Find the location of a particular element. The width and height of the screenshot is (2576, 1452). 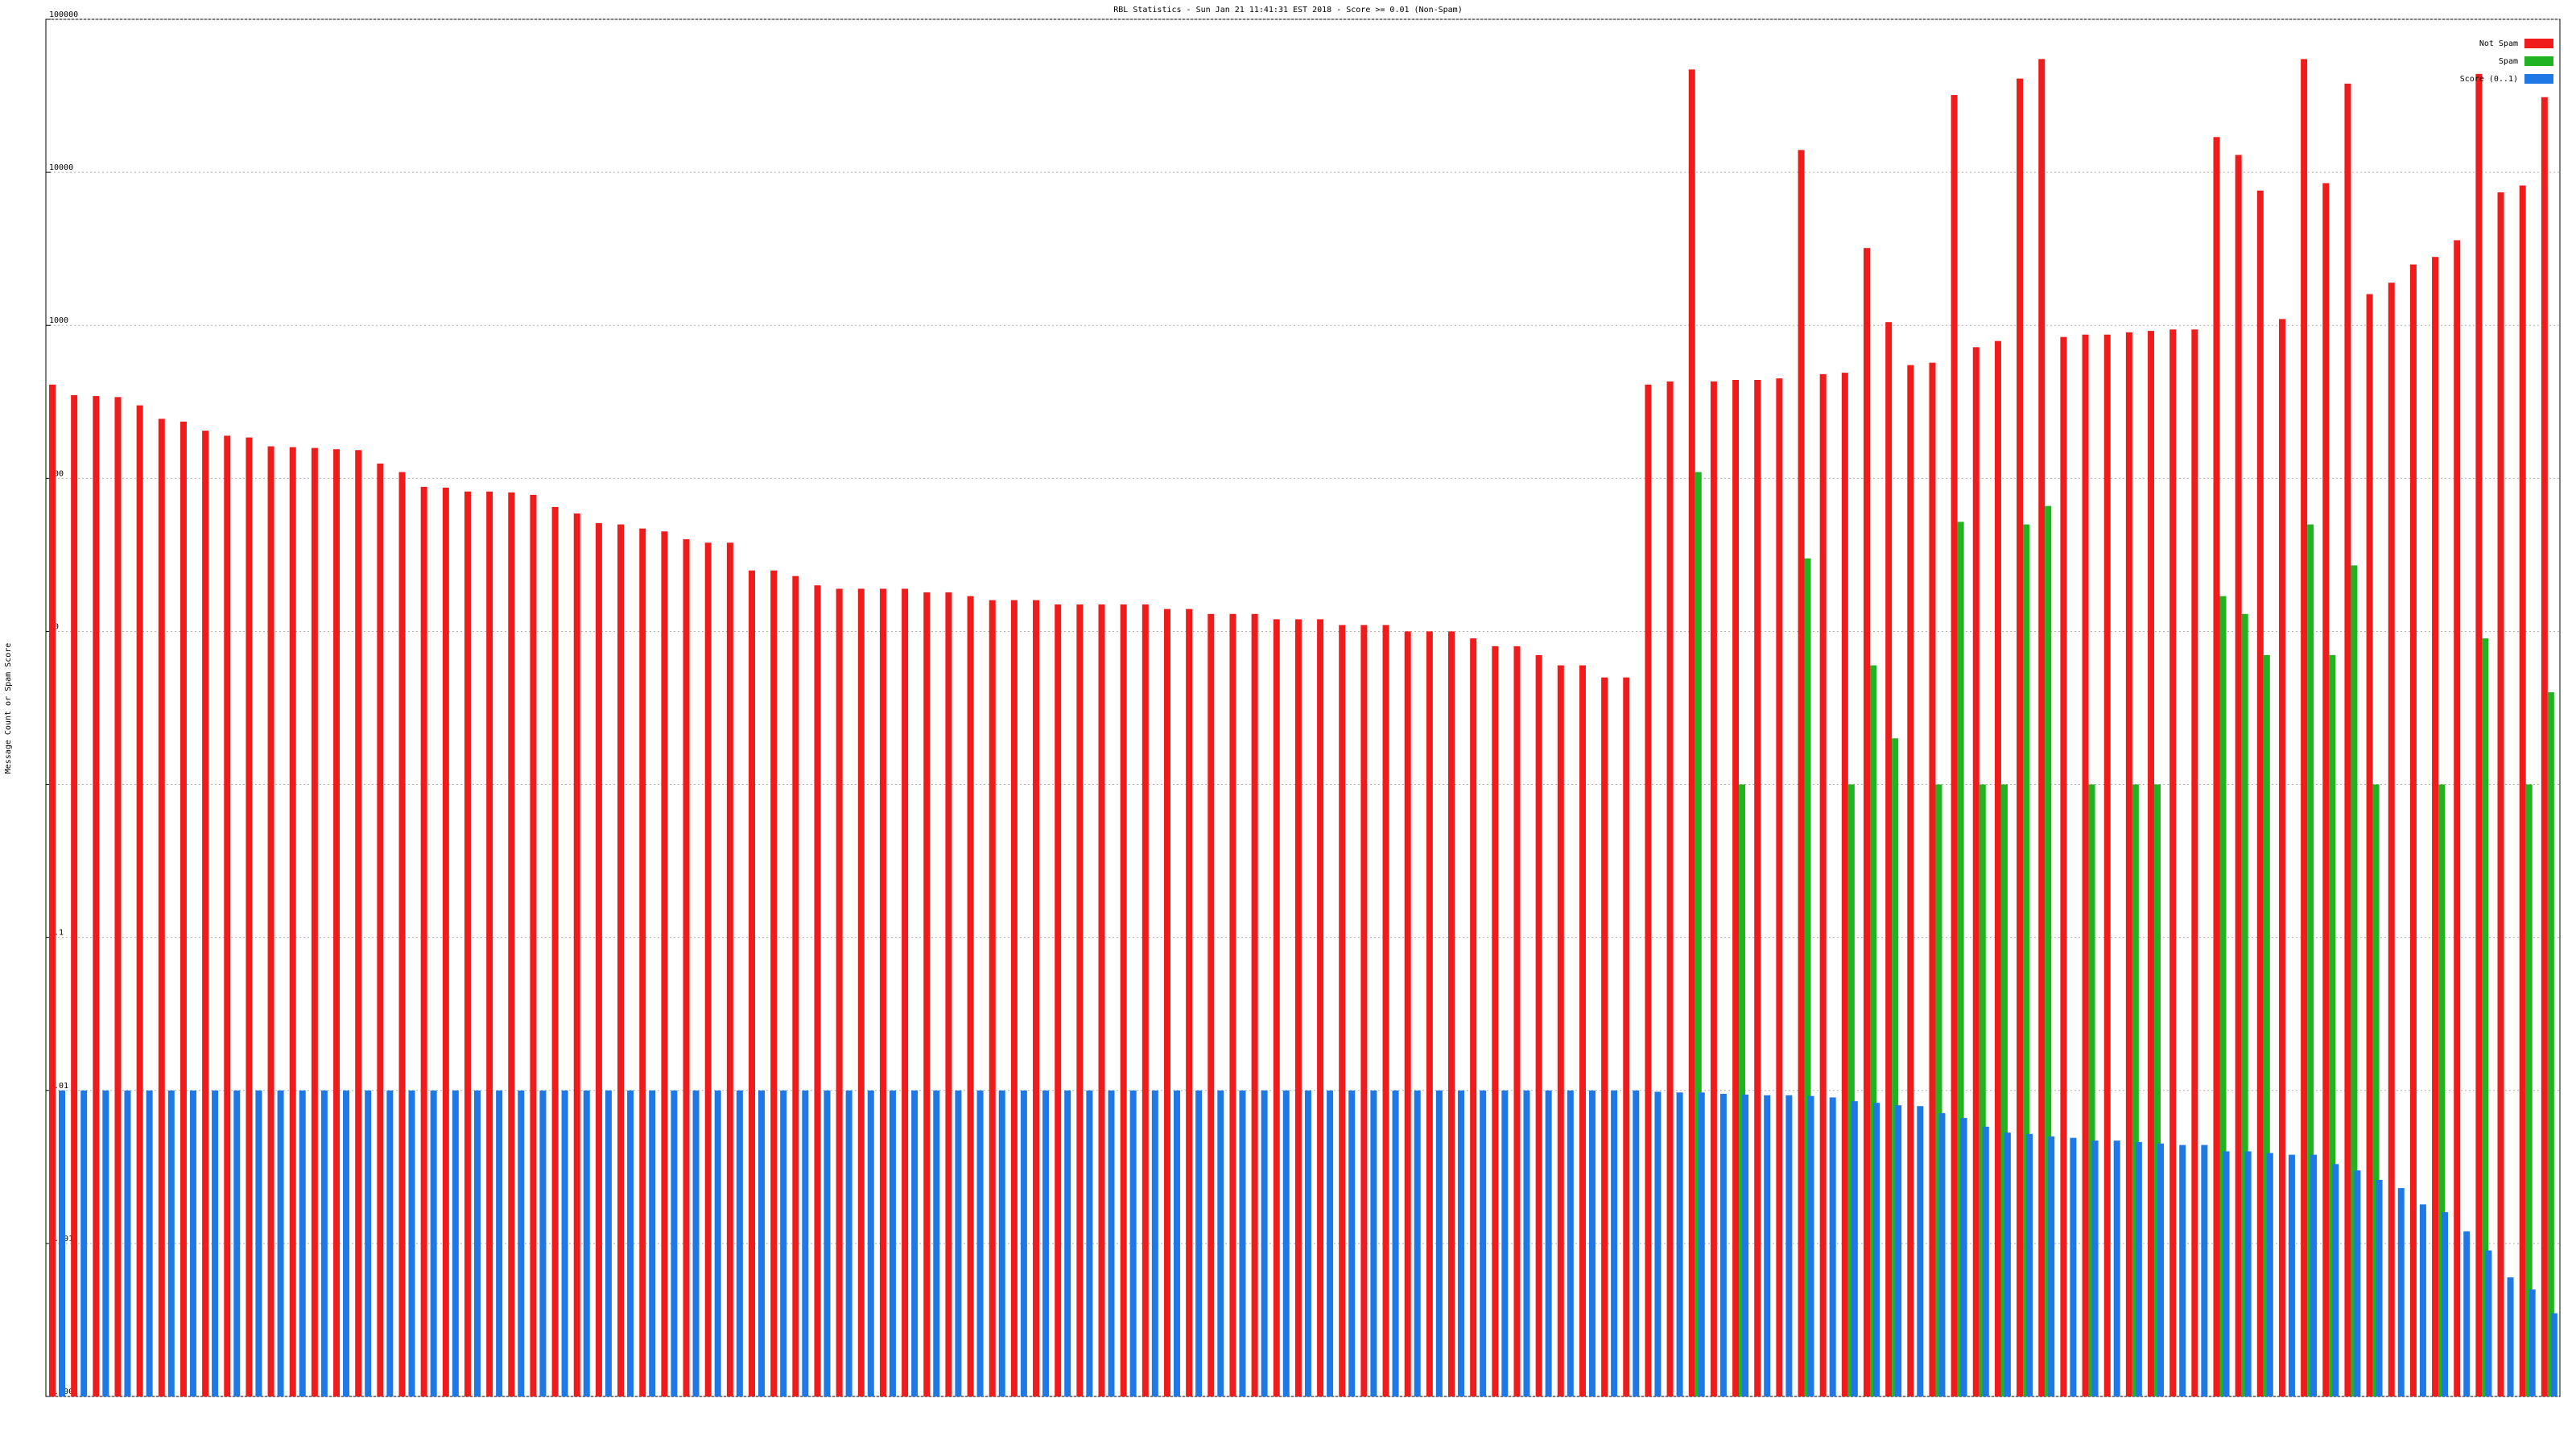

y-tick-label: 10000 is located at coordinates (61, 167).